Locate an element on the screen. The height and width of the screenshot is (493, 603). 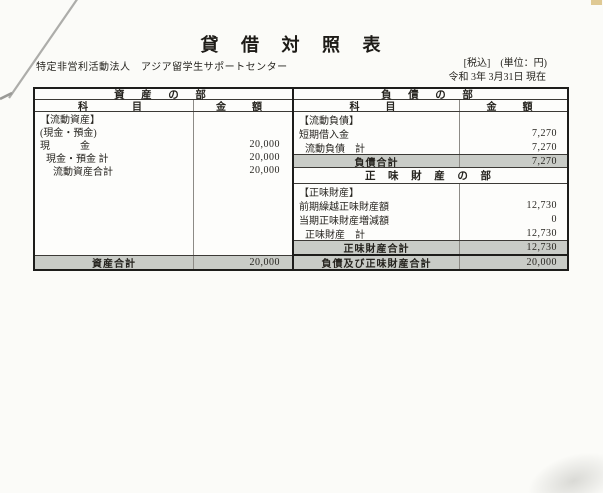
assets-section-header: 資 産 の 部 is located at coordinates (163, 95).